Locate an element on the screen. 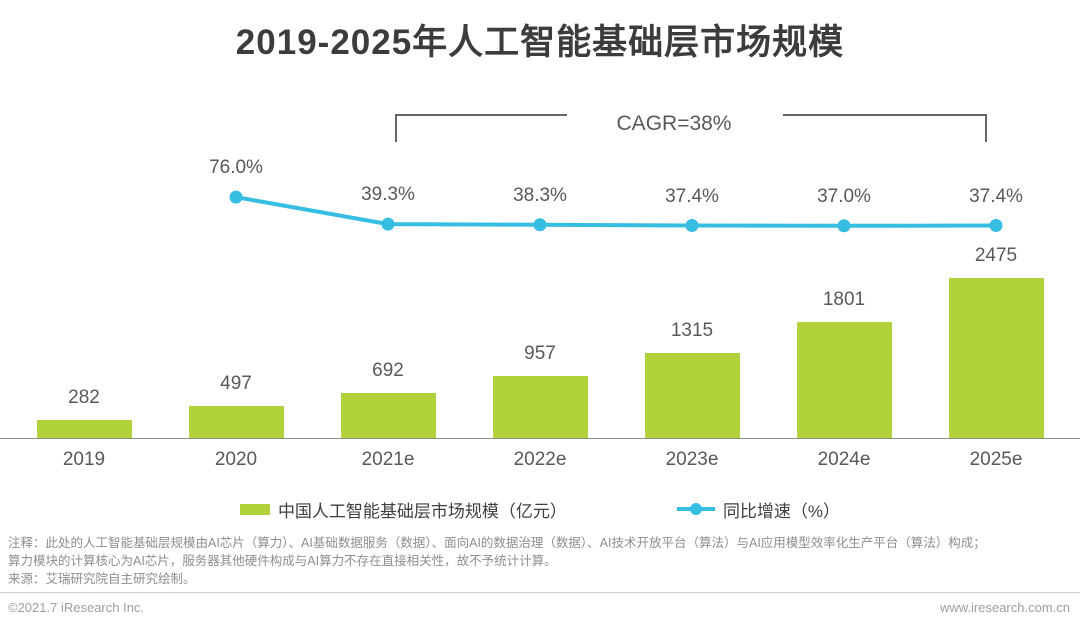 The height and width of the screenshot is (625, 1080). bar-2022e is located at coordinates (540, 407).